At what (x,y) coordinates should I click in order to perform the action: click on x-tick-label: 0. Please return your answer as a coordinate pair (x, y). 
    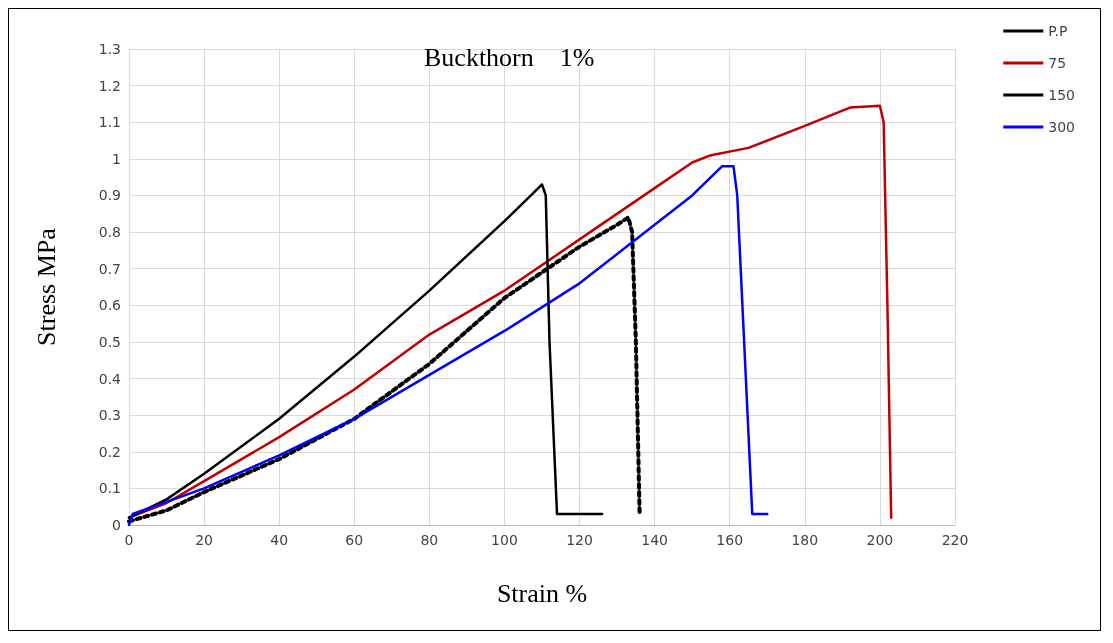
    Looking at the image, I should click on (129, 540).